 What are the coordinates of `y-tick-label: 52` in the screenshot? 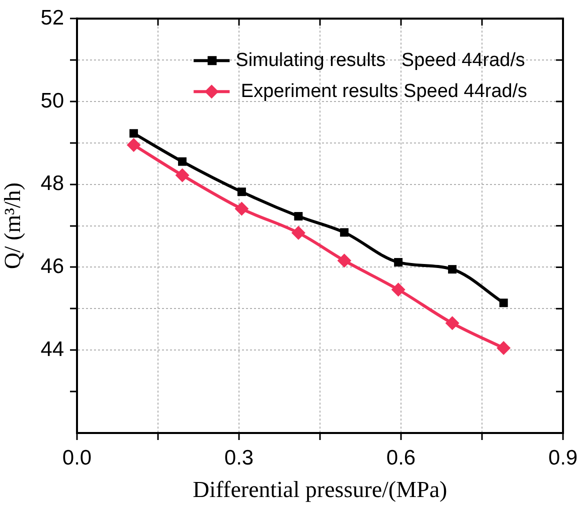 It's located at (52, 18).